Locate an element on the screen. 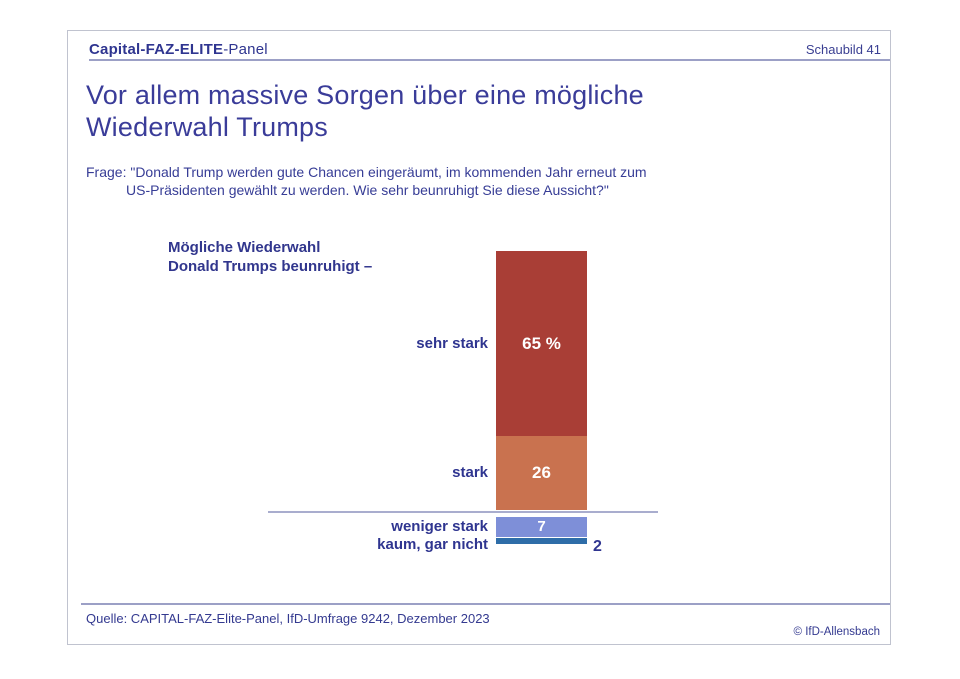 The image size is (960, 679). slide-number-label: Schaubild 41 is located at coordinates (843, 49).